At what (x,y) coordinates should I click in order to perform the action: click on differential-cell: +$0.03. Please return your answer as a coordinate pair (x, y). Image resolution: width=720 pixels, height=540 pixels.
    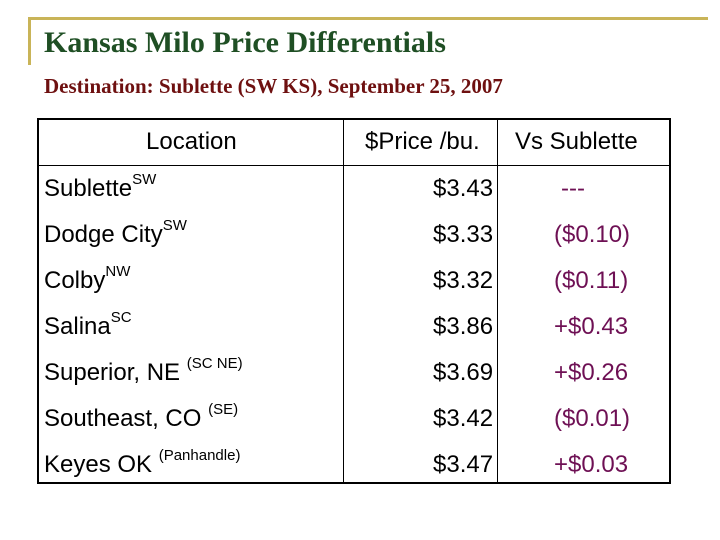
    Looking at the image, I should click on (591, 464).